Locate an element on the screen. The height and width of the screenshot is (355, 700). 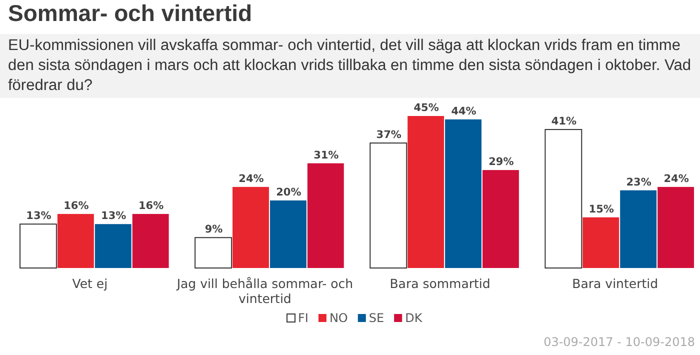
data-label: 31% is located at coordinates (327, 155).